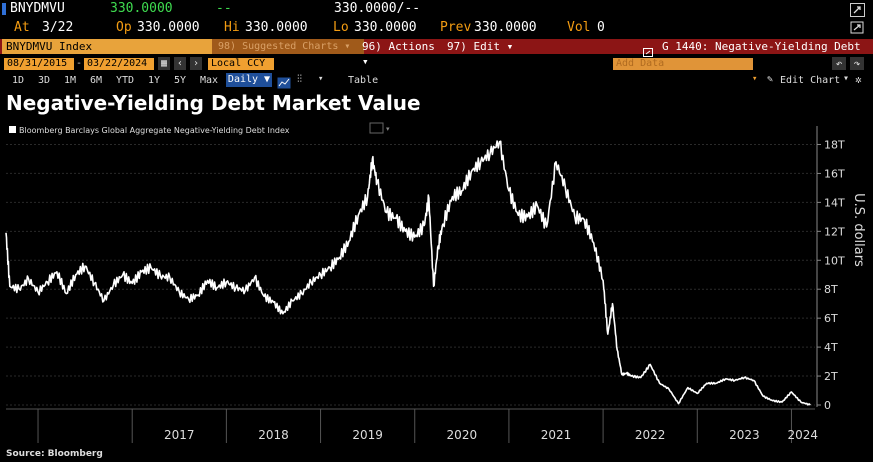  What do you see at coordinates (164, 63) in the screenshot?
I see `calendar-icon: ▦` at bounding box center [164, 63].